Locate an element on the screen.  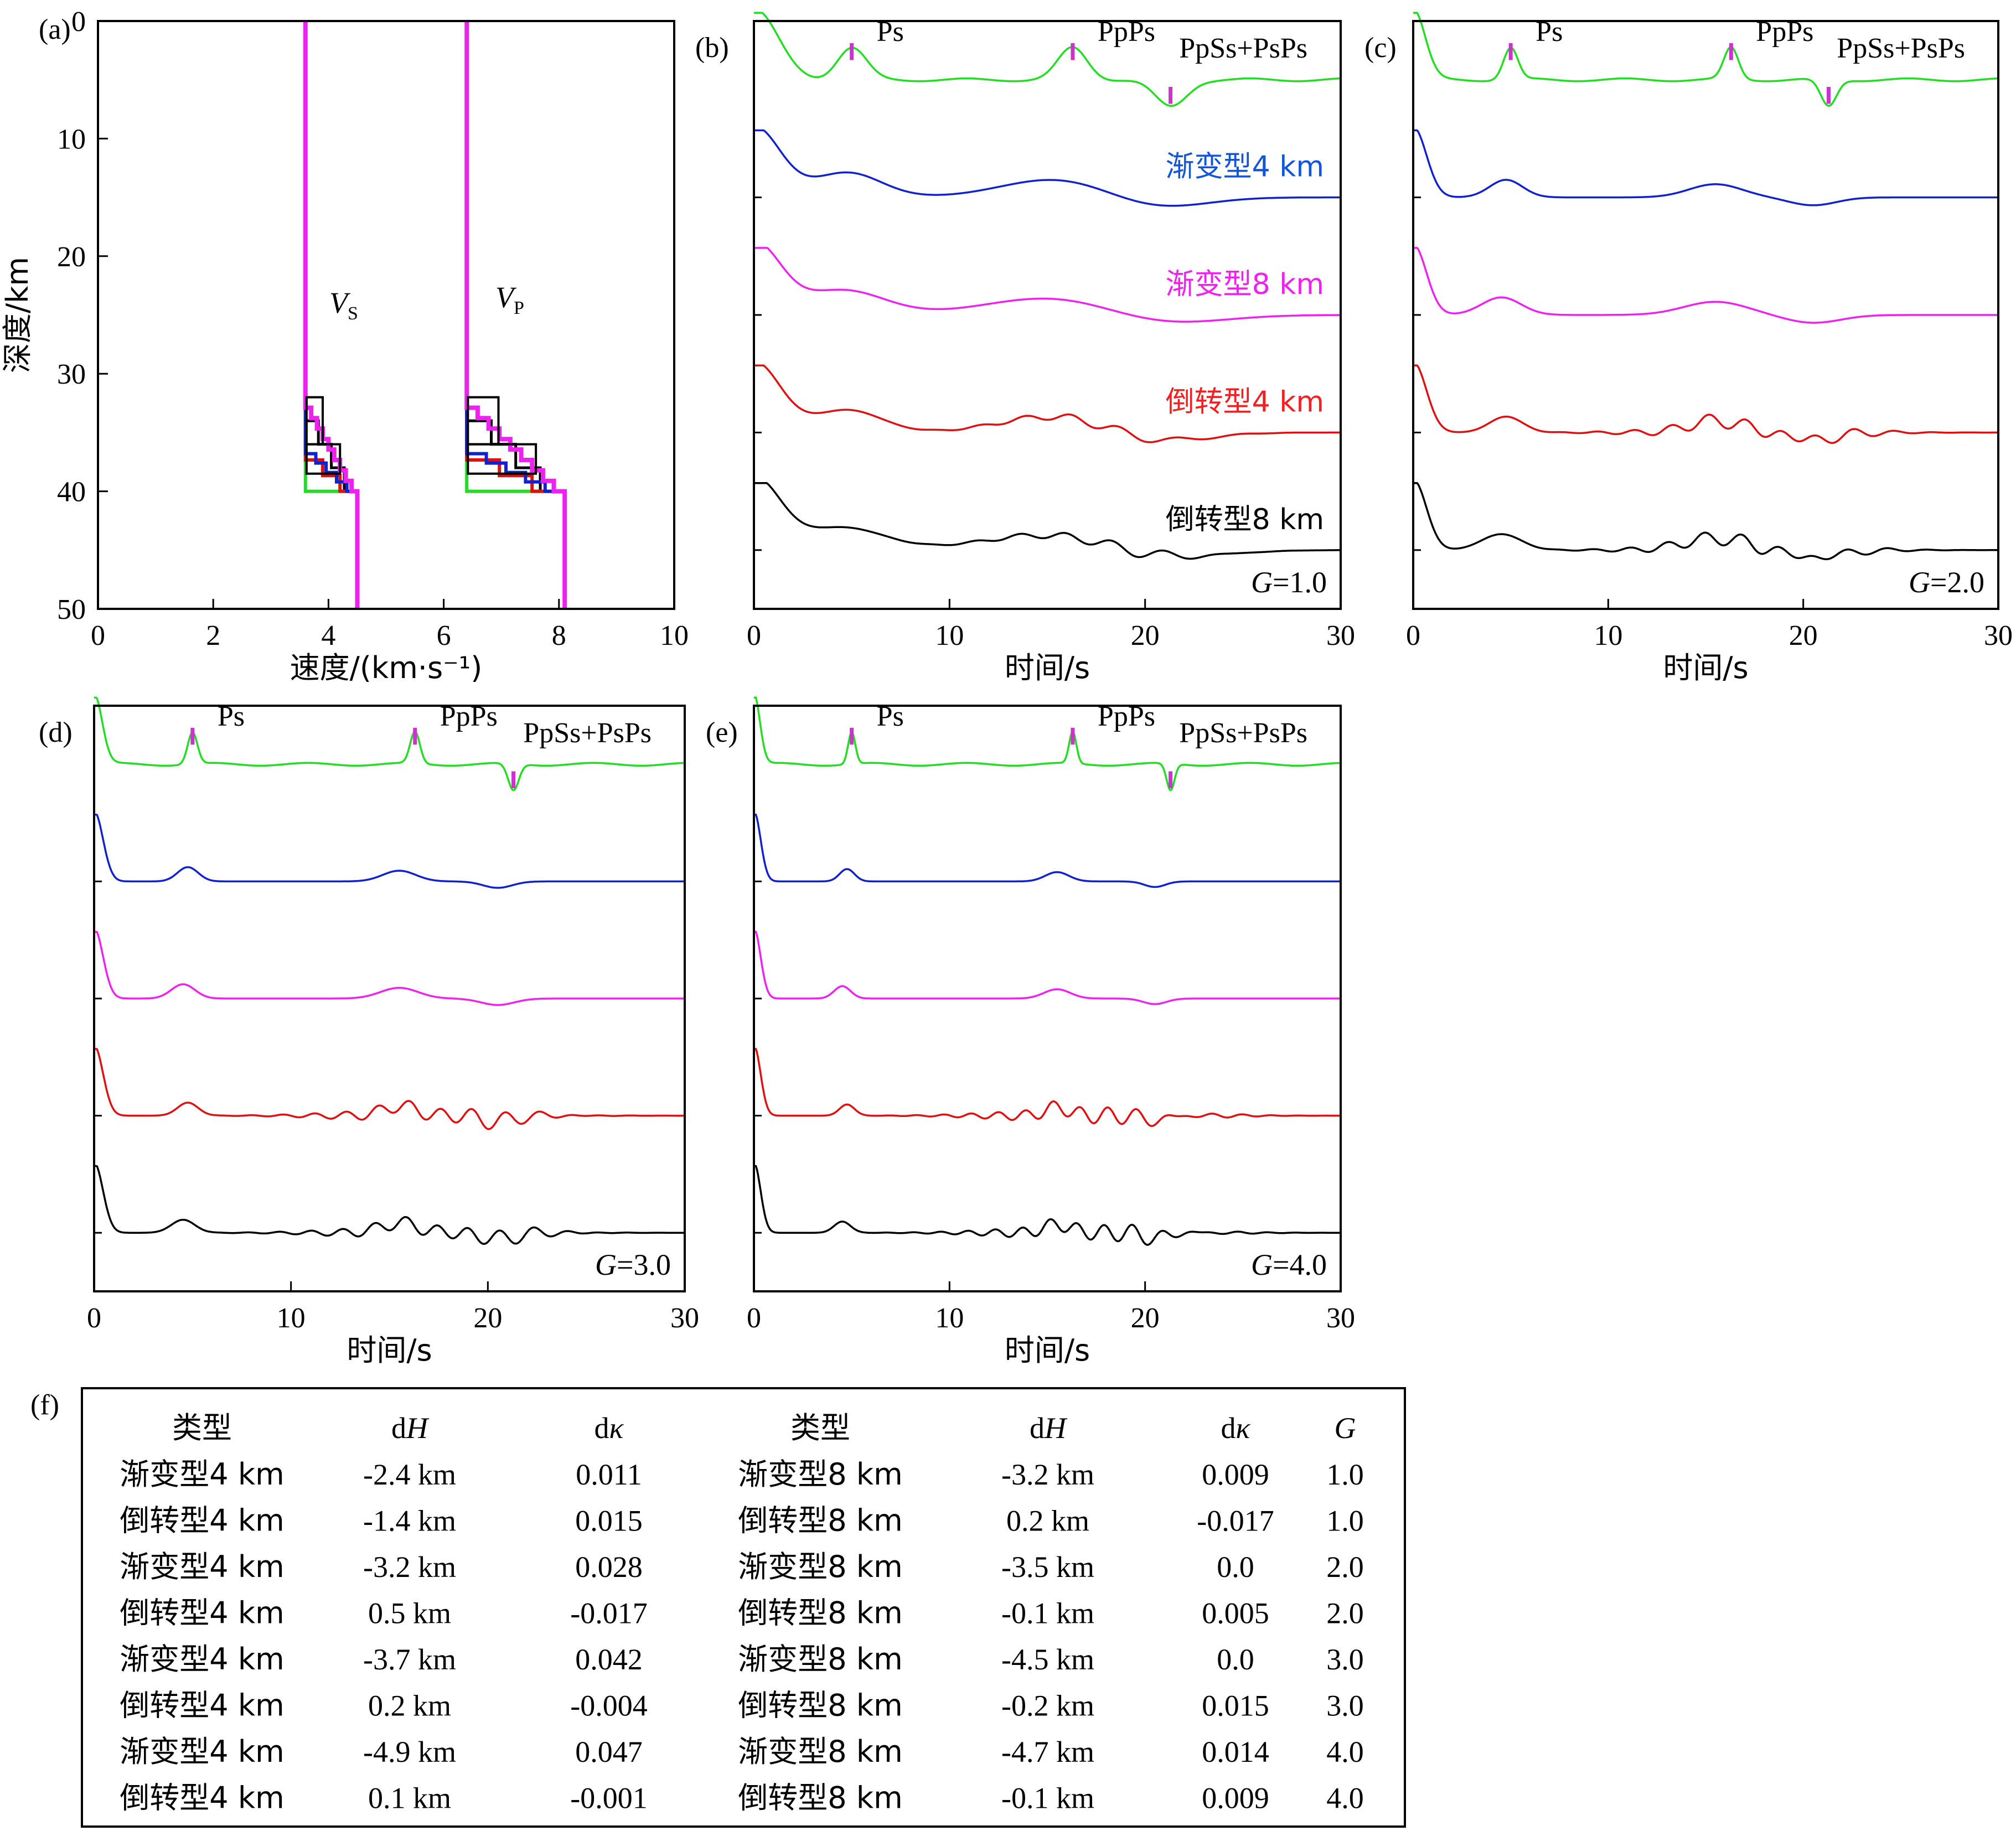
panel-label-d: (d) is located at coordinates (56, 732).